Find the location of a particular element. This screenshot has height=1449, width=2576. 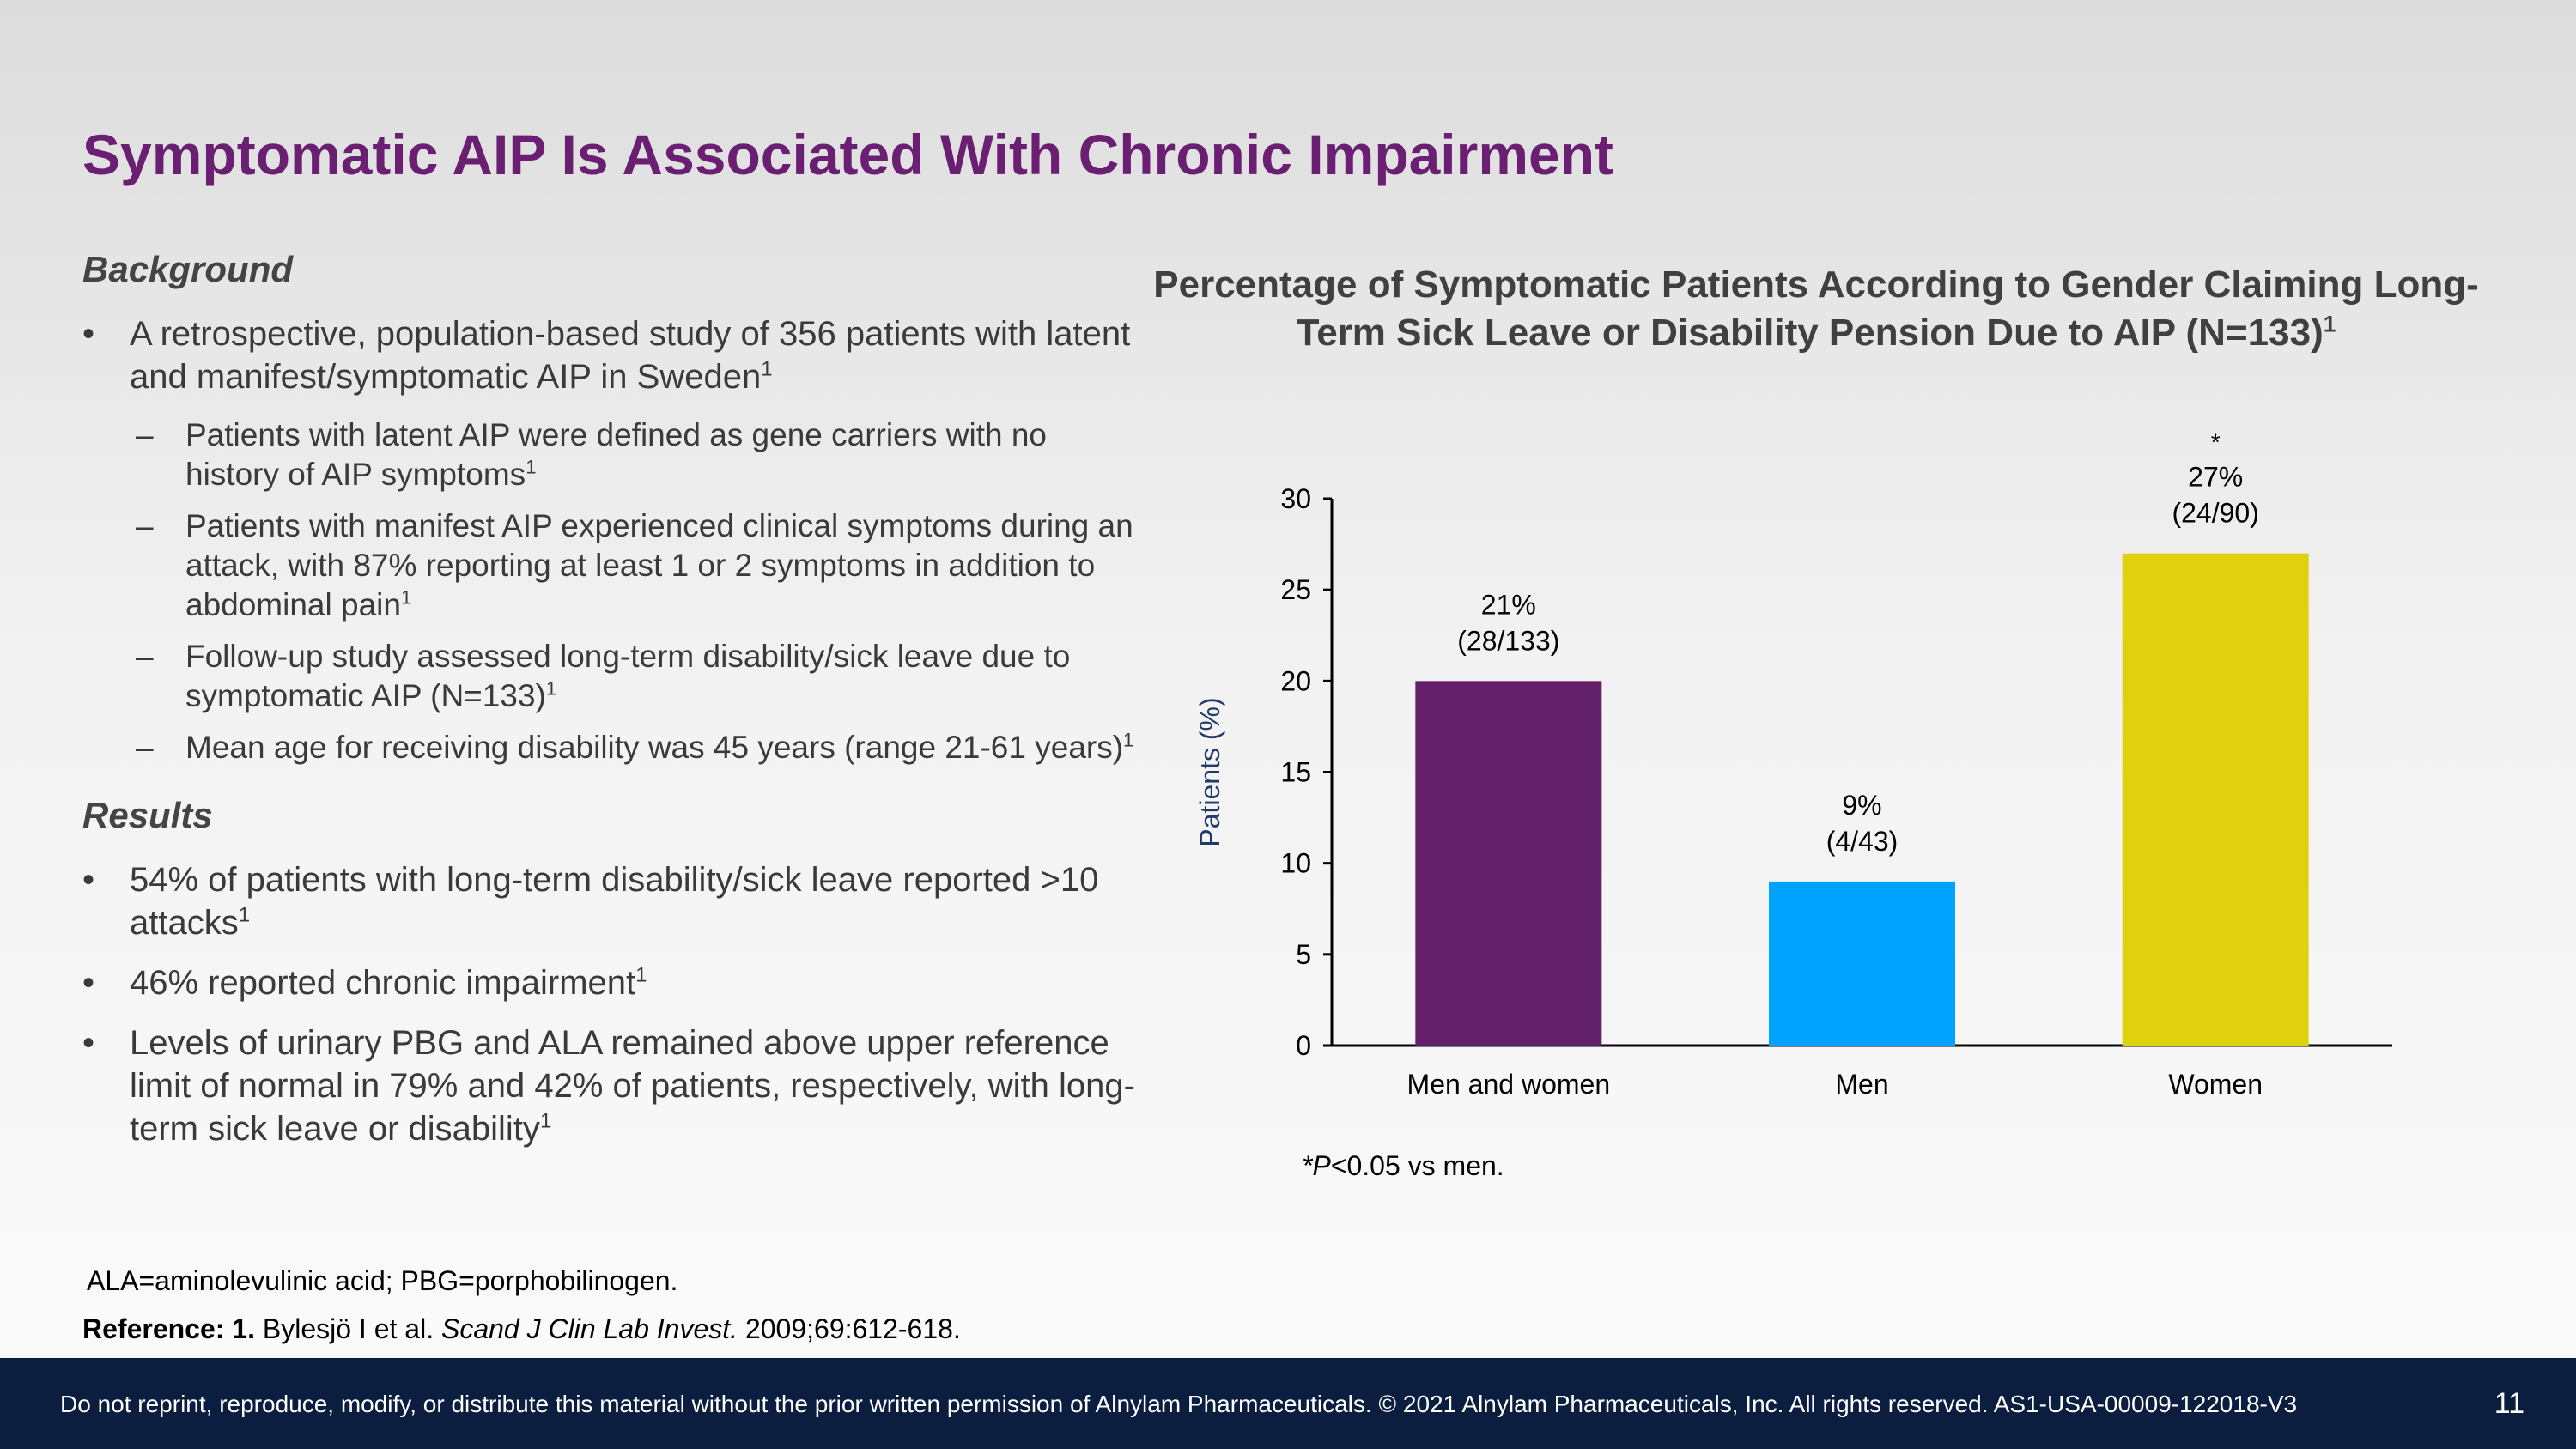

data-label-percent: 27% is located at coordinates (2215, 478).